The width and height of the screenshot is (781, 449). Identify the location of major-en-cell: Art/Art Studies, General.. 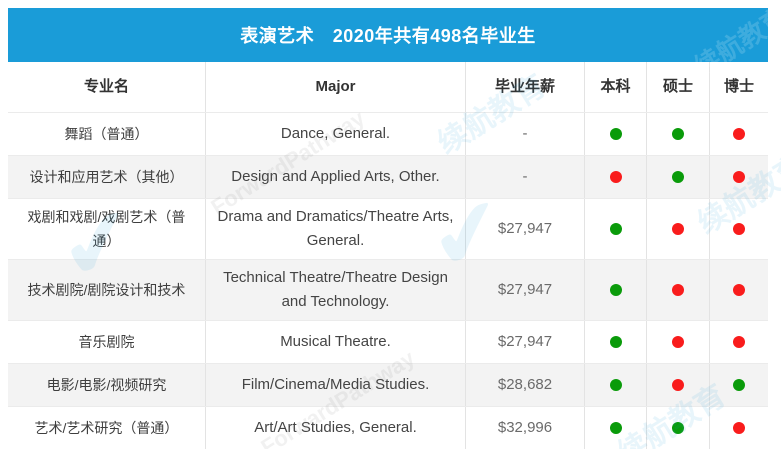
(336, 428).